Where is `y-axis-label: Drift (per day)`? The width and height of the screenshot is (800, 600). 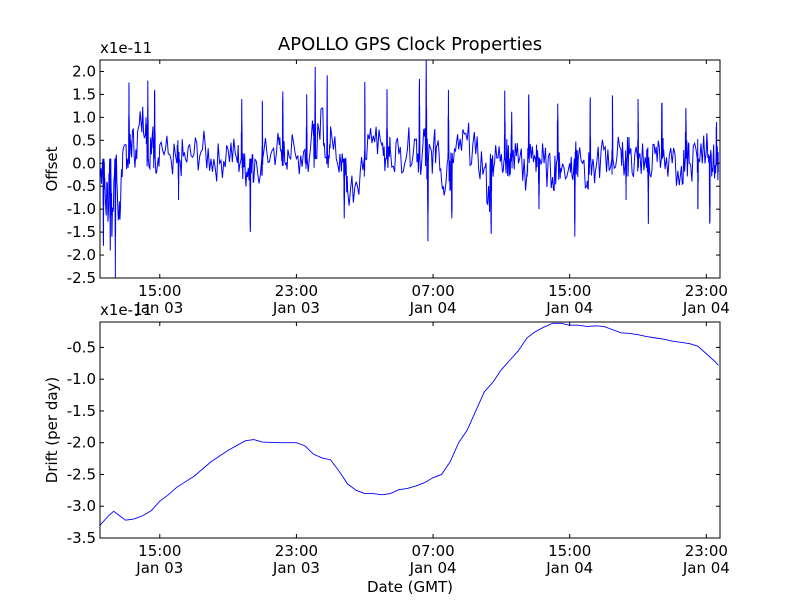
y-axis-label: Drift (per day) is located at coordinates (52, 430).